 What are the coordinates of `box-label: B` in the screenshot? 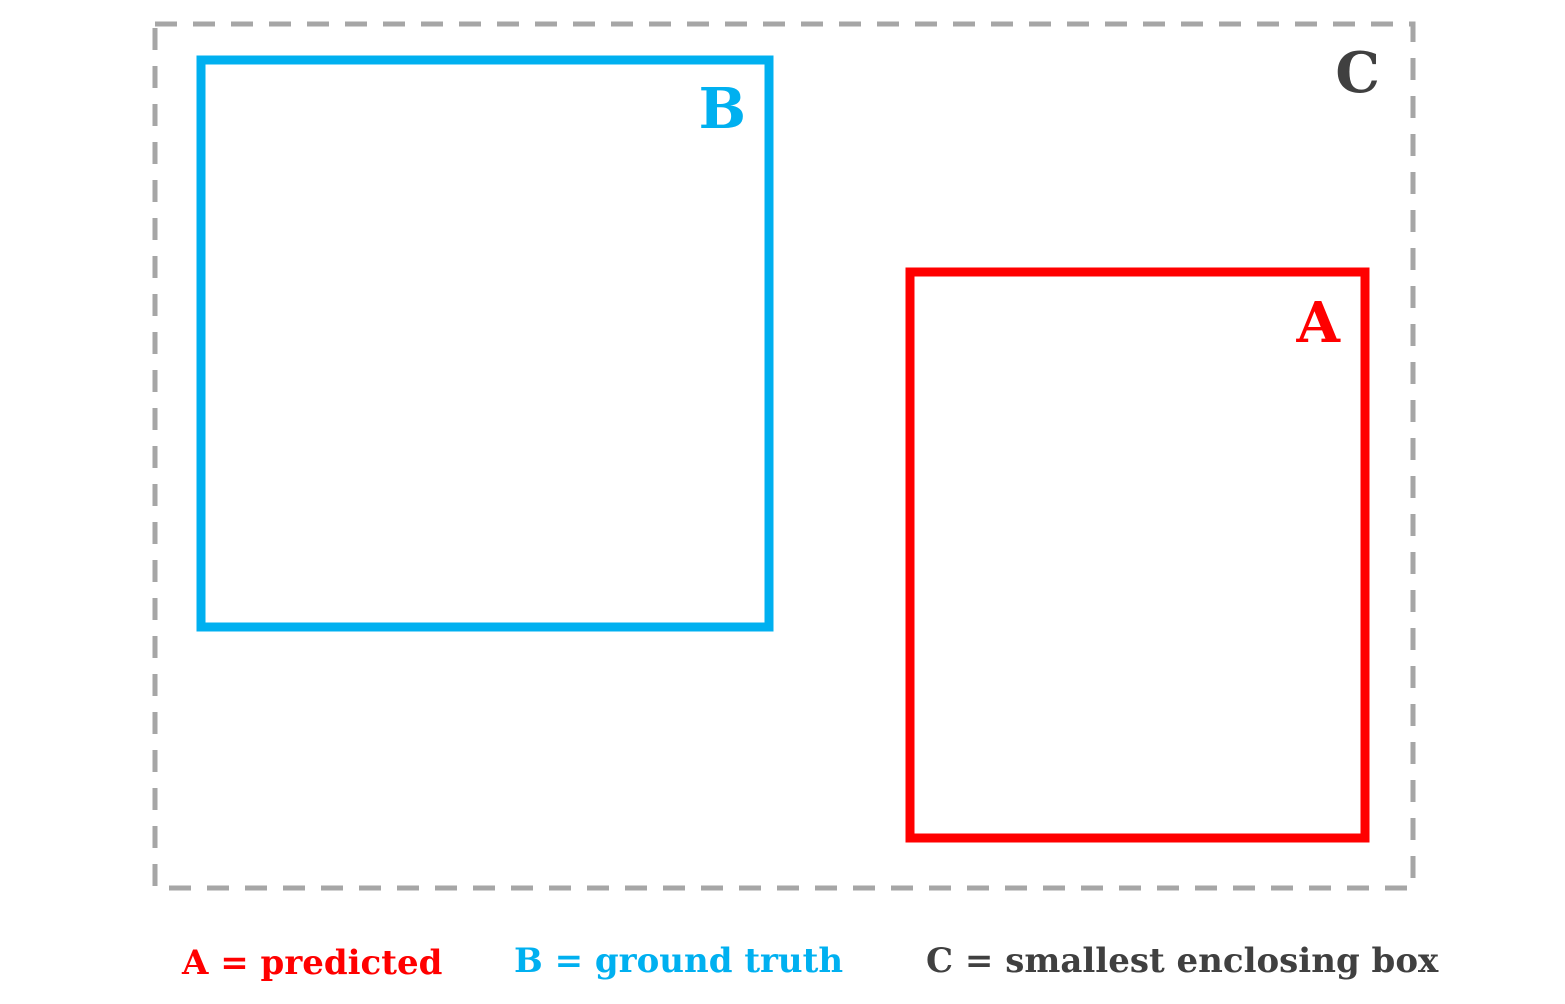 It's located at (722, 109).